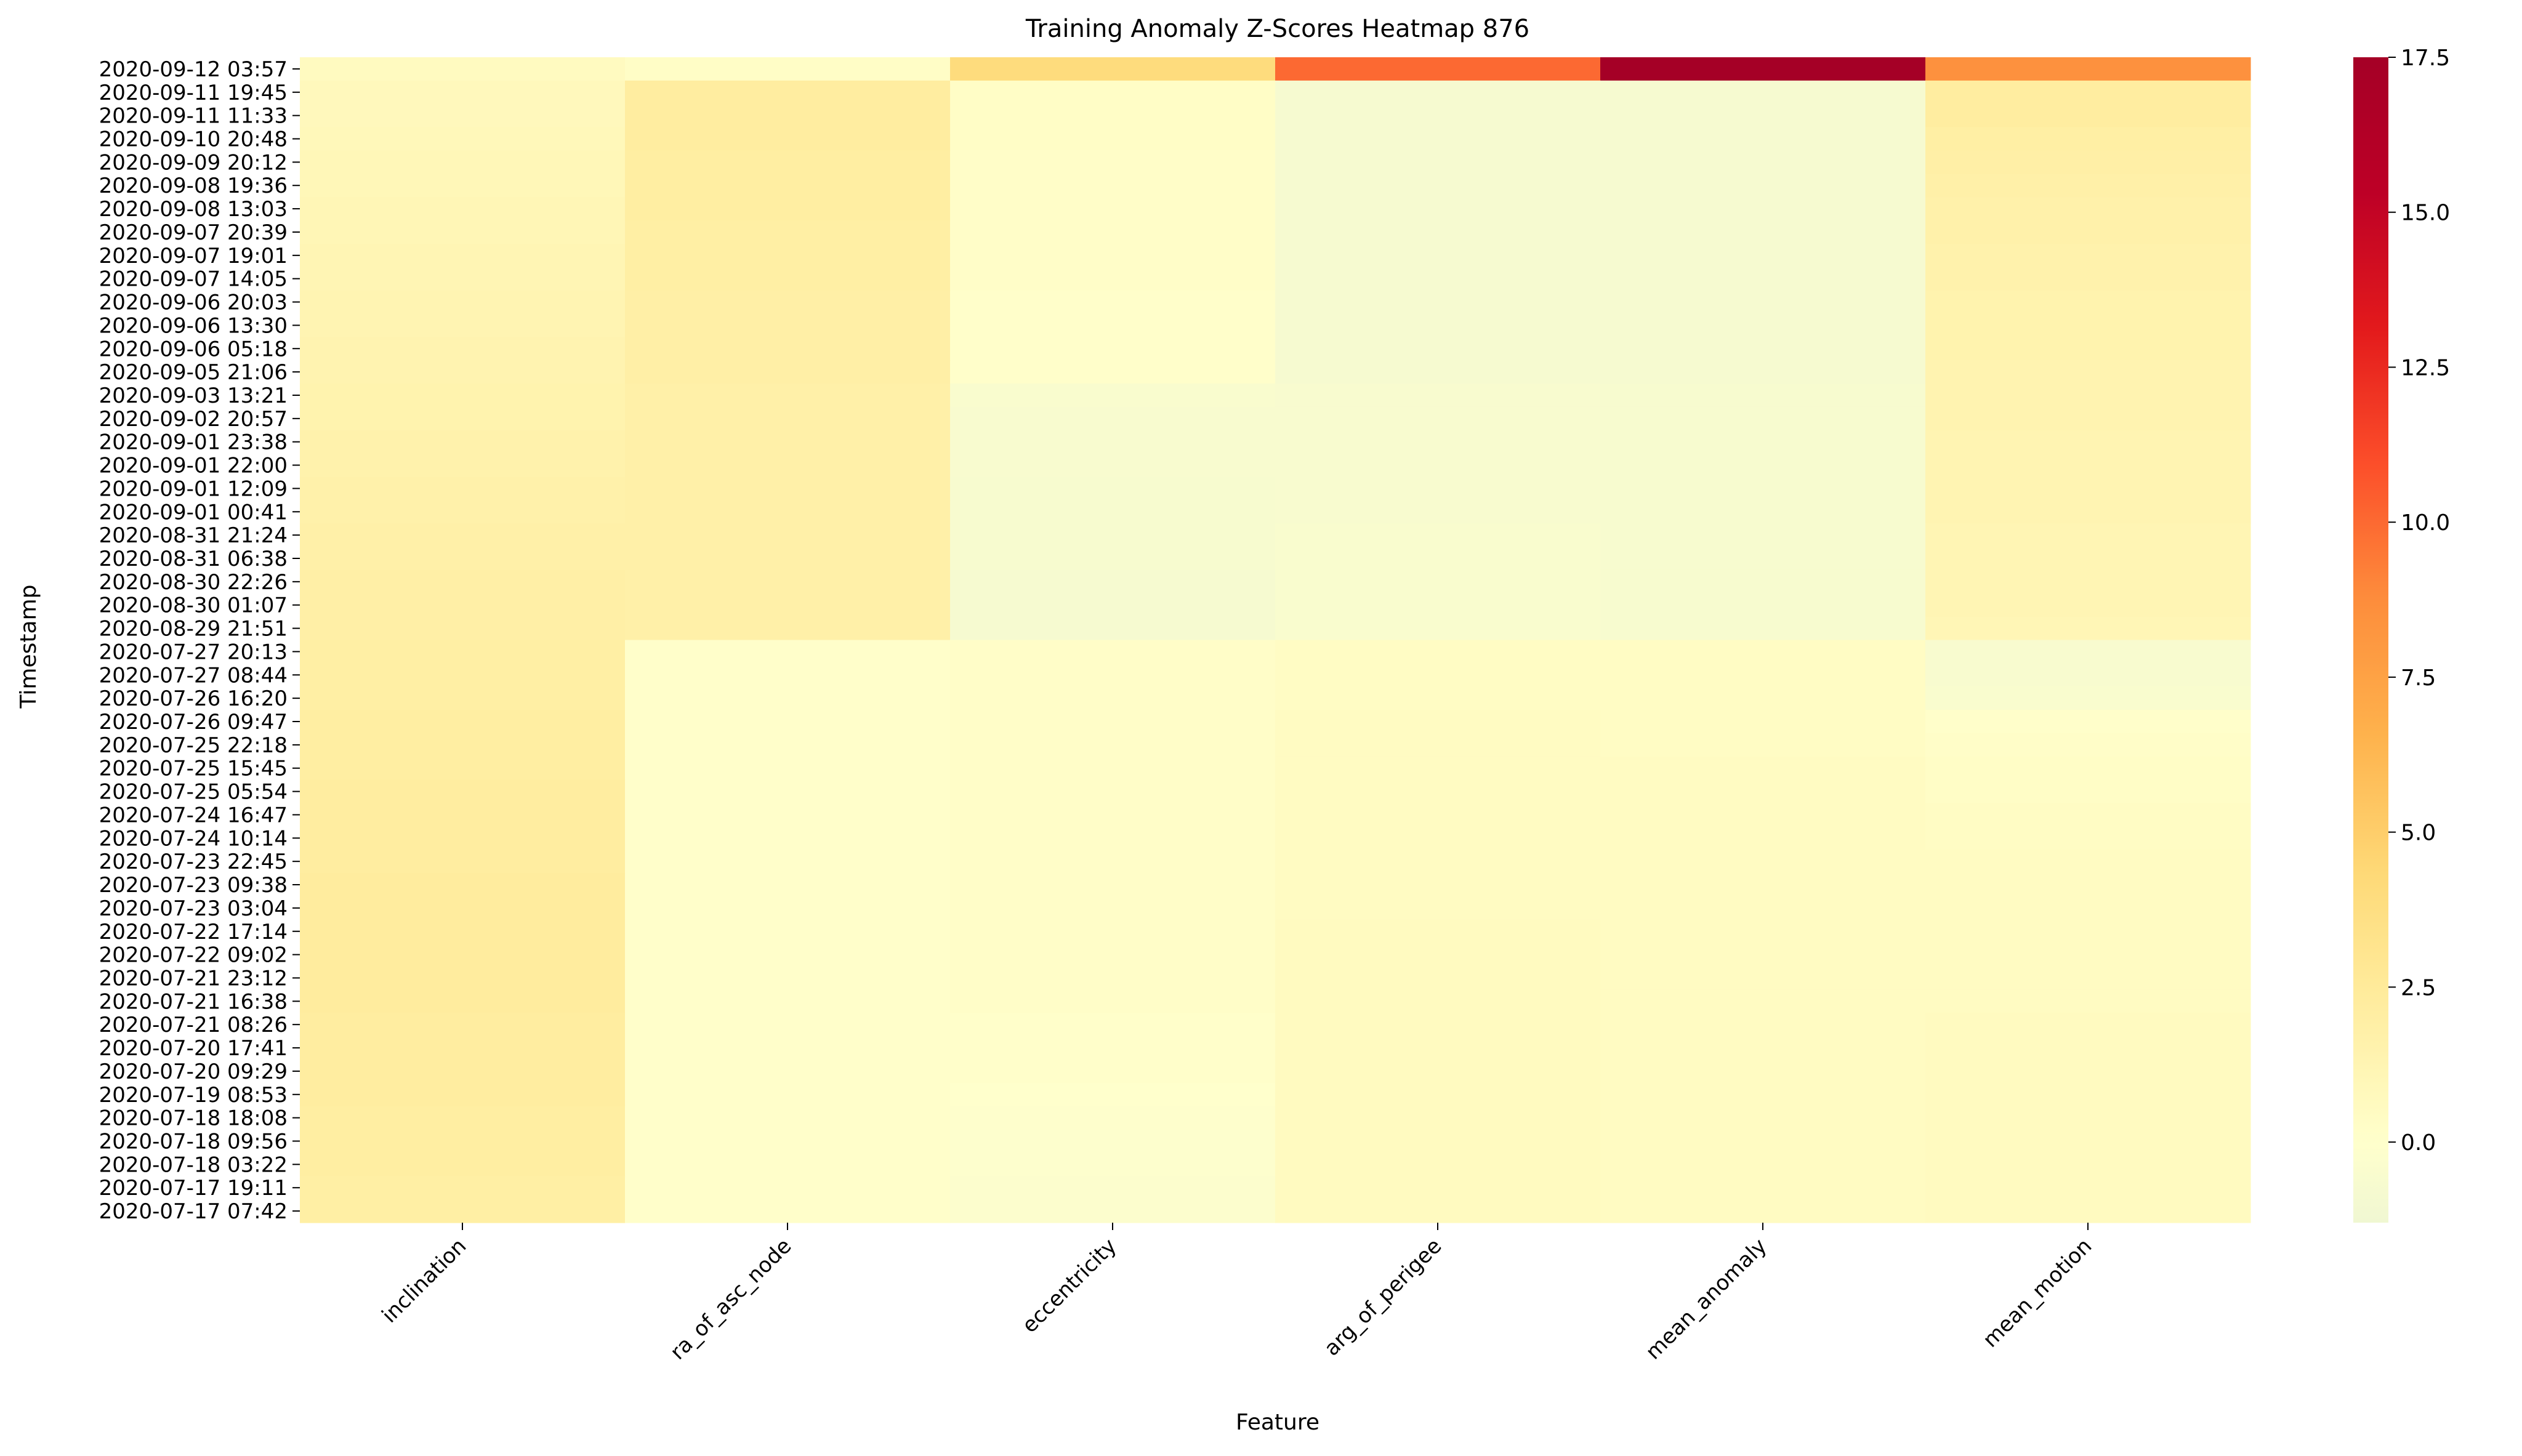 Image resolution: width=2522 pixels, height=1456 pixels. What do you see at coordinates (193, 1048) in the screenshot?
I see `y-tick-label: 2020-07-20 17:41` at bounding box center [193, 1048].